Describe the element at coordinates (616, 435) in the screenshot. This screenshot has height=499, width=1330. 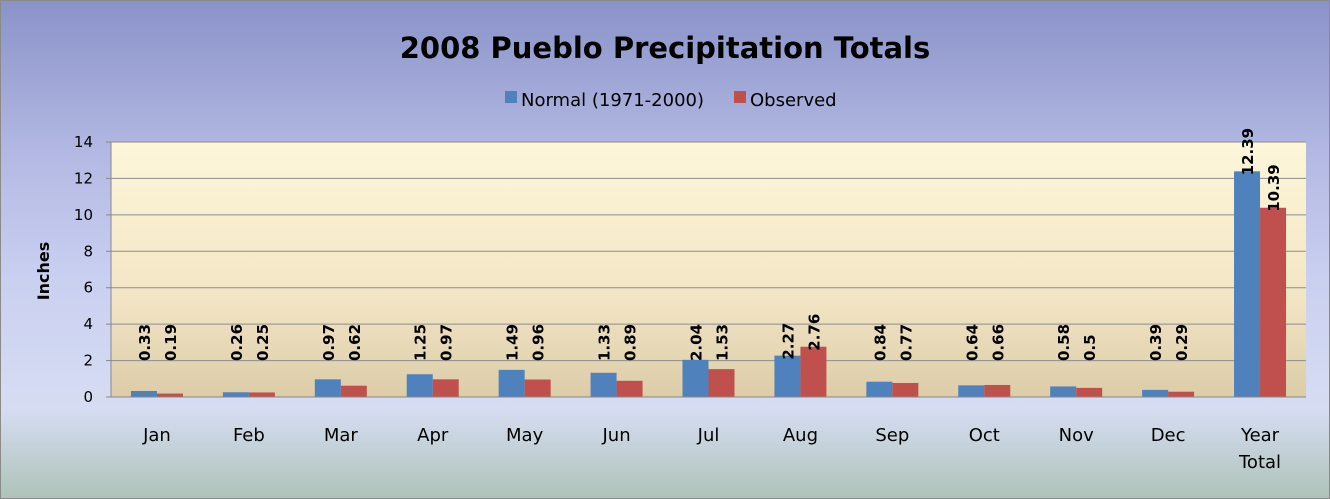
I see `x-category-label: Jun` at that location.